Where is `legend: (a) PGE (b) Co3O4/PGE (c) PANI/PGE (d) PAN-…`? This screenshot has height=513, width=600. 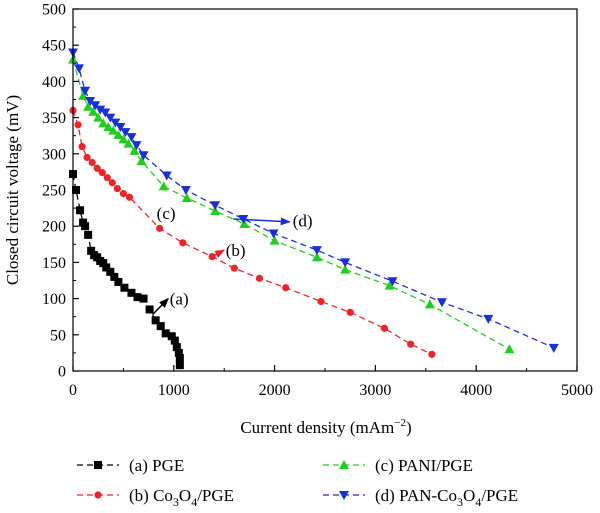 legend: (a) PGE (b) Co3O4/PGE (c) PANI/PGE (d) PAN-… is located at coordinates (297, 482).